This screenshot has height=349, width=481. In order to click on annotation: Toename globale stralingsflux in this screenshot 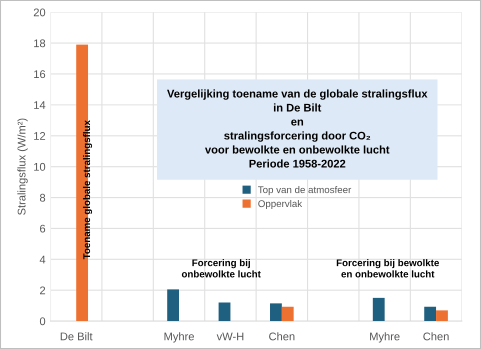, I will do `click(87, 190)`.